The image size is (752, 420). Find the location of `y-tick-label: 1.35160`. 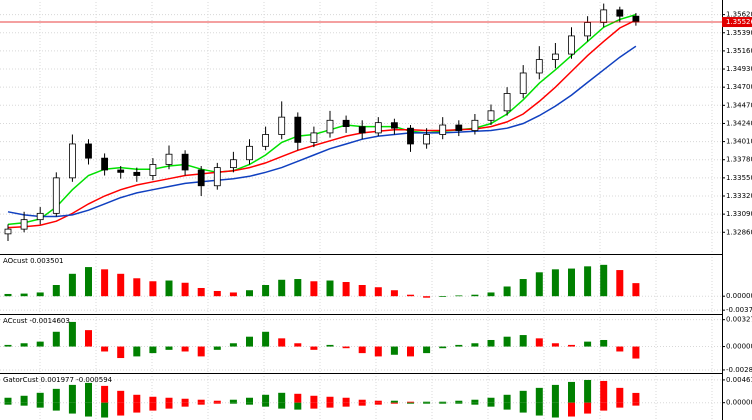

y-tick-label: 1.35160 is located at coordinates (739, 51).